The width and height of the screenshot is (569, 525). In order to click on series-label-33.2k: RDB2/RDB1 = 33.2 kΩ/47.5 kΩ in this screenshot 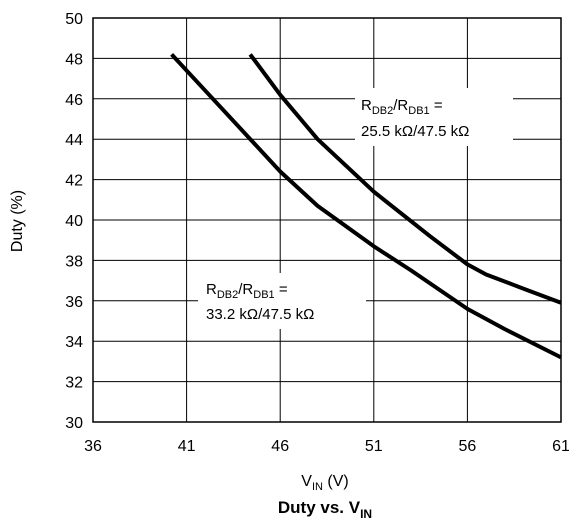, I will do `click(282, 301)`.